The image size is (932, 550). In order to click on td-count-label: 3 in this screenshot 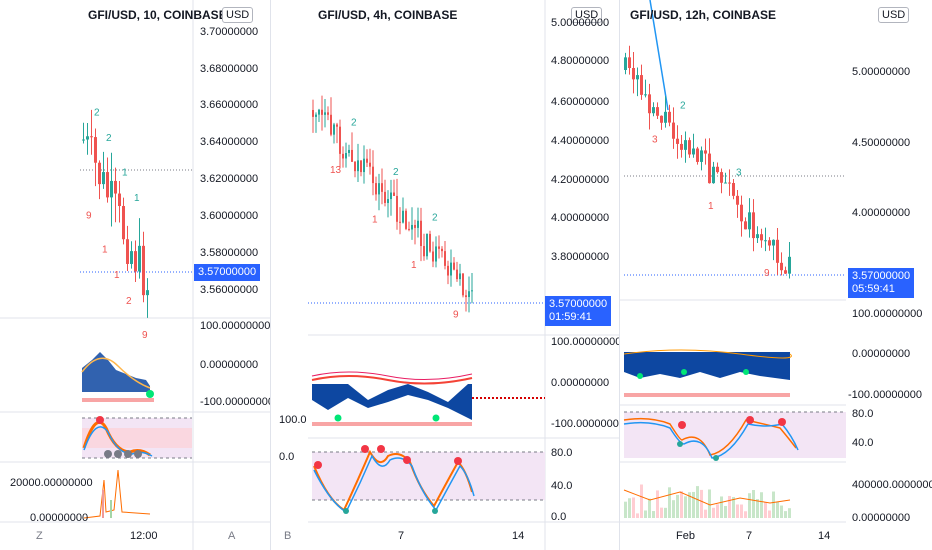, I will do `click(739, 172)`.